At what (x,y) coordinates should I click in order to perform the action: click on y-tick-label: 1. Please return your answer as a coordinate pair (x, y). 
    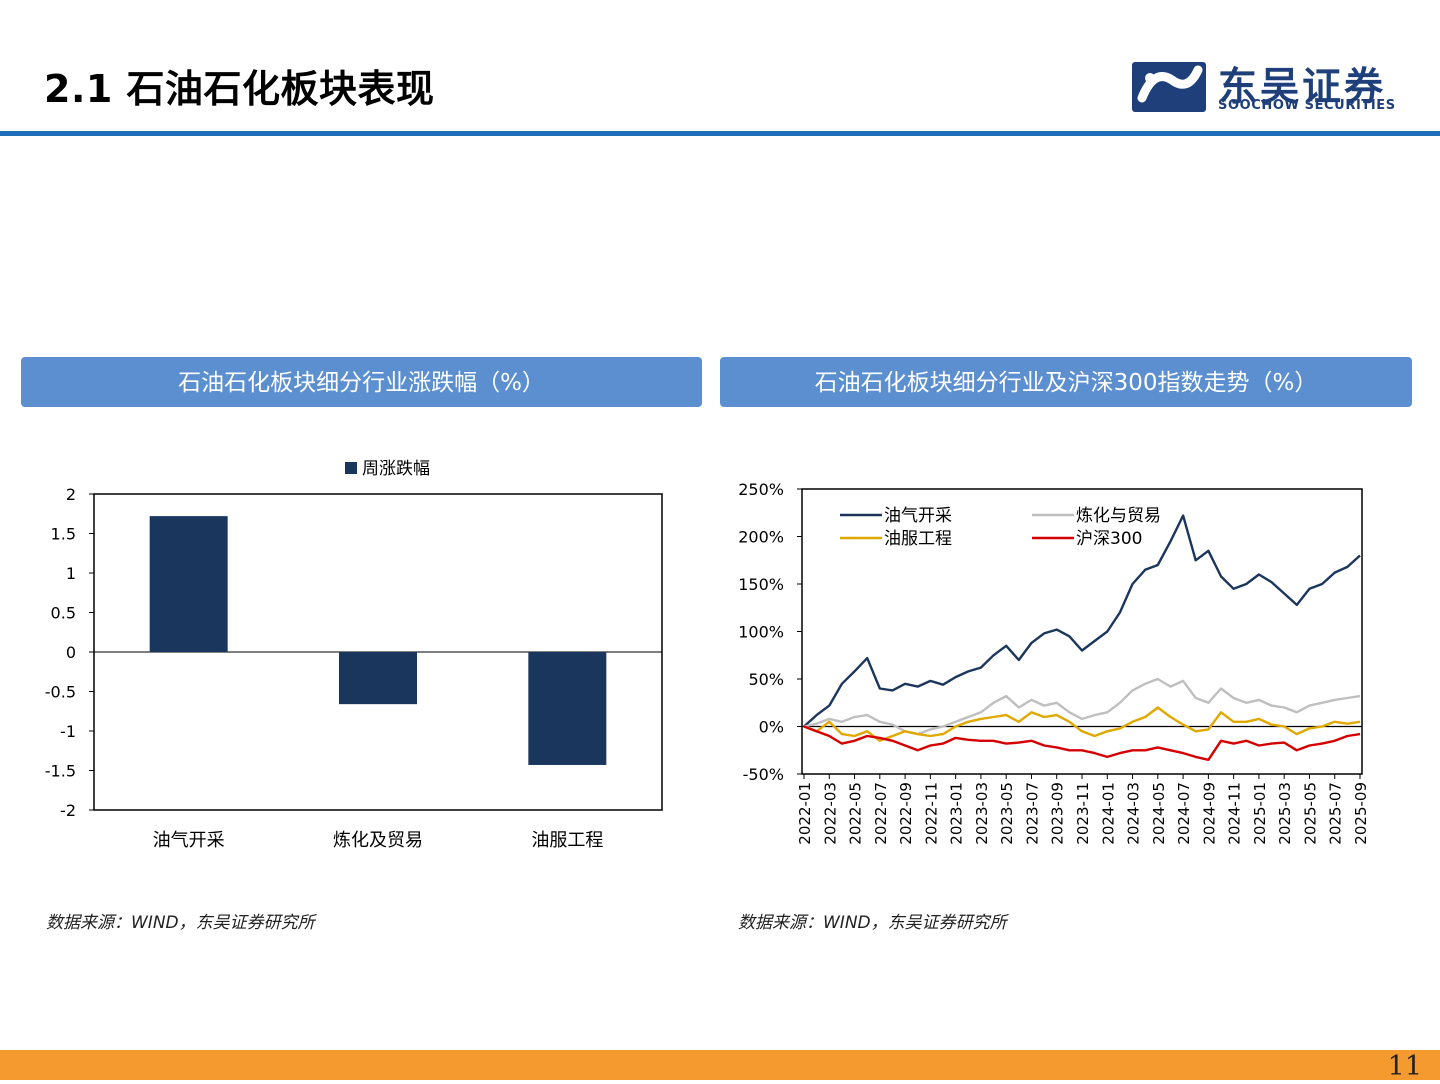
    Looking at the image, I should click on (71, 573).